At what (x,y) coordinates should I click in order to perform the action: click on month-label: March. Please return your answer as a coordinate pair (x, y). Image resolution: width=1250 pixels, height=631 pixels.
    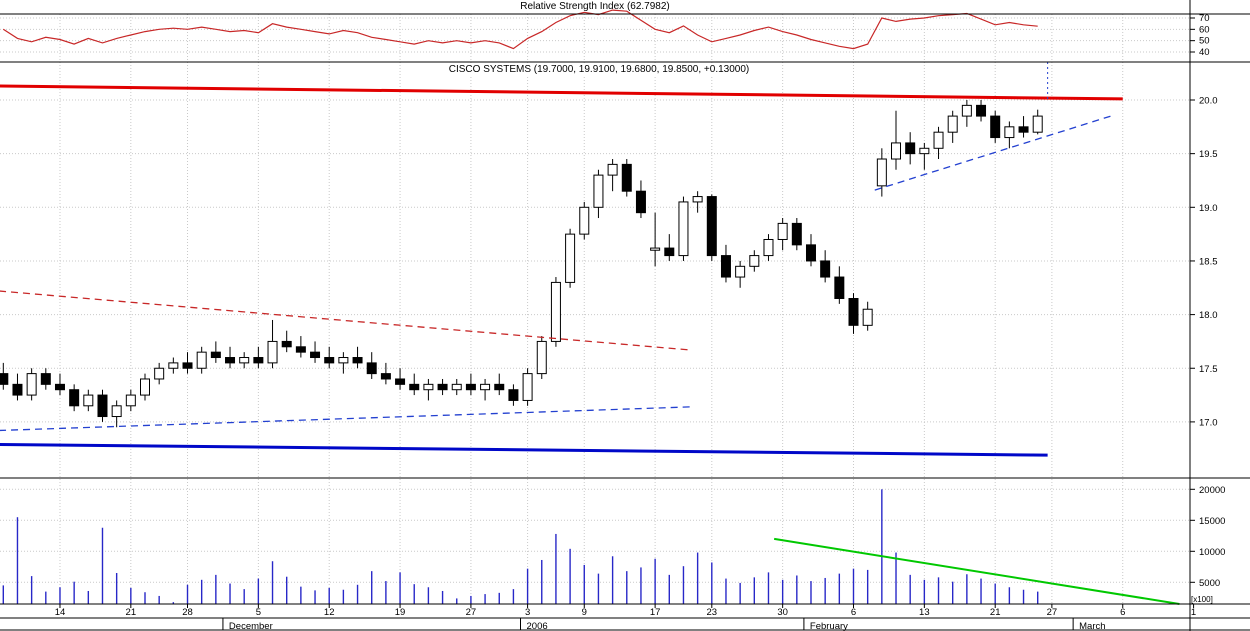
    Looking at the image, I should click on (1092, 626).